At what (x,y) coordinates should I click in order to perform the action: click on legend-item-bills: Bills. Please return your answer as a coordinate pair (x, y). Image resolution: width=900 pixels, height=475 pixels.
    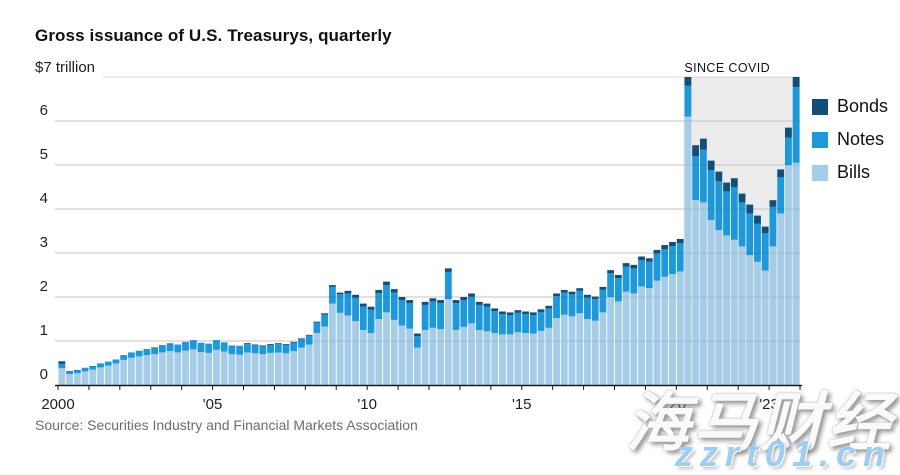
    Looking at the image, I should click on (850, 172).